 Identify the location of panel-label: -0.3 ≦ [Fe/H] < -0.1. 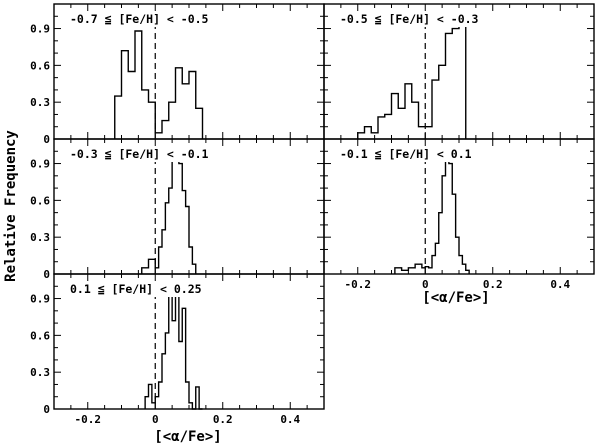
(139, 154).